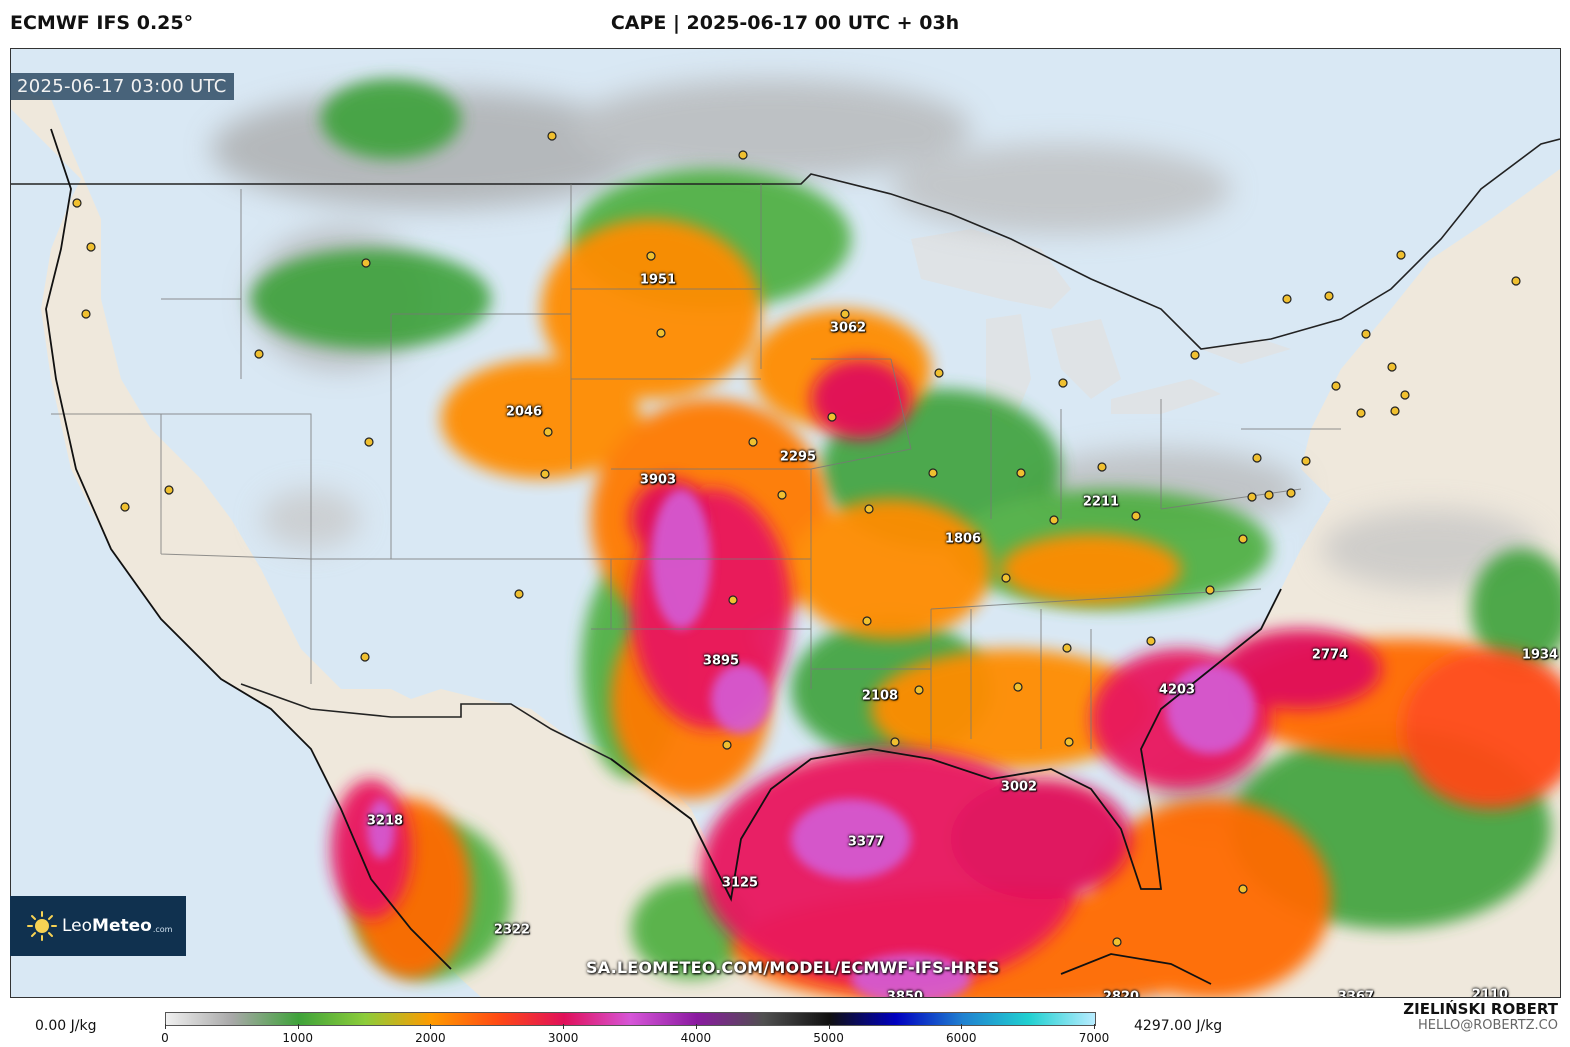 This screenshot has height=1047, width=1570. Describe the element at coordinates (848, 328) in the screenshot. I see `cape-value-label: 3062` at that location.